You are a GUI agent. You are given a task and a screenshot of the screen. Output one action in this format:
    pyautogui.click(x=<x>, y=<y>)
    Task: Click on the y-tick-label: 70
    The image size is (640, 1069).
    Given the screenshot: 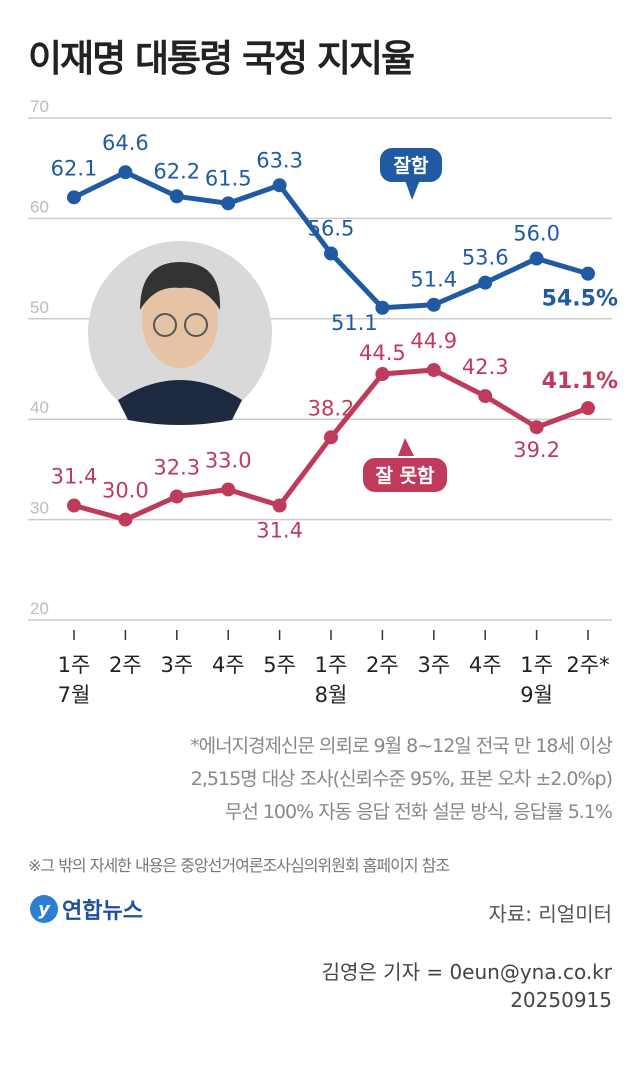 What is the action you would take?
    pyautogui.click(x=39, y=106)
    